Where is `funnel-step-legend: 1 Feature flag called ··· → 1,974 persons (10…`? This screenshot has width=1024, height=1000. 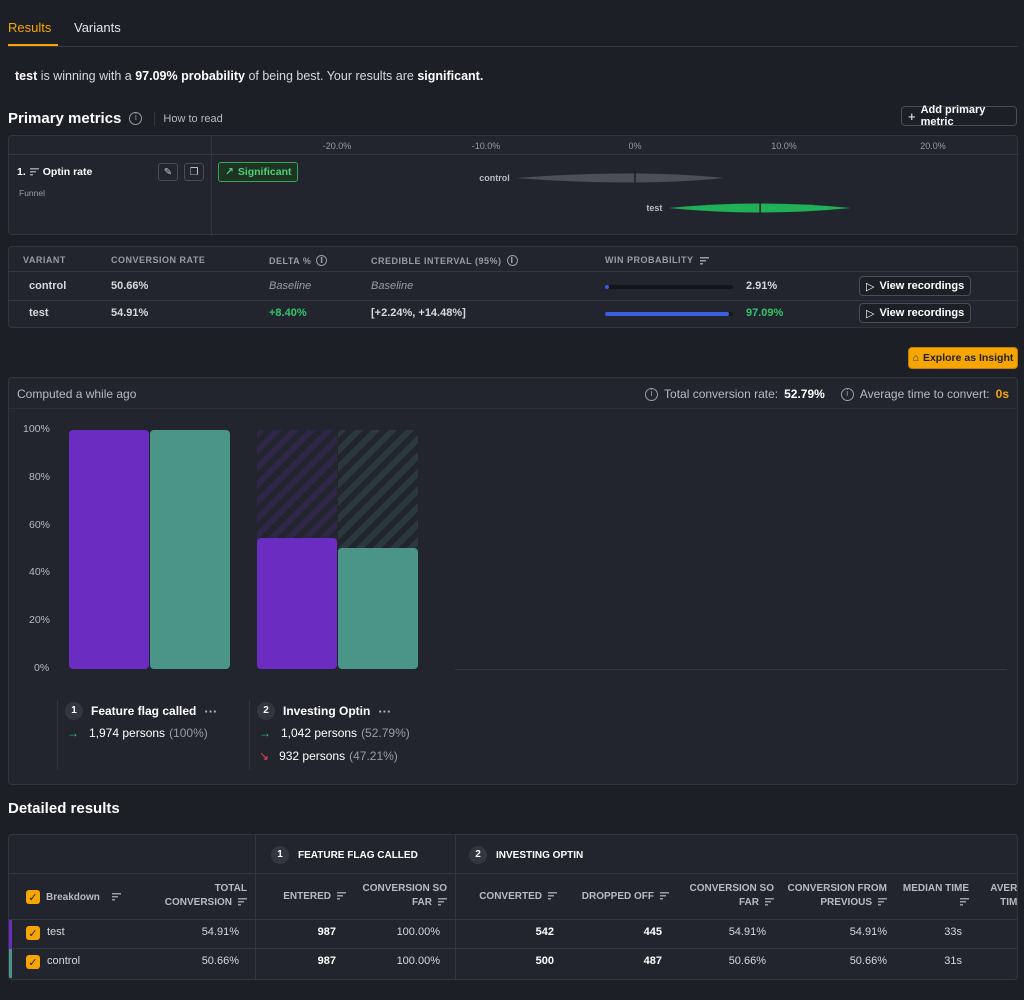
funnel-step-legend: 1 Feature flag called ··· → 1,974 persons (10… is located at coordinates (147, 735).